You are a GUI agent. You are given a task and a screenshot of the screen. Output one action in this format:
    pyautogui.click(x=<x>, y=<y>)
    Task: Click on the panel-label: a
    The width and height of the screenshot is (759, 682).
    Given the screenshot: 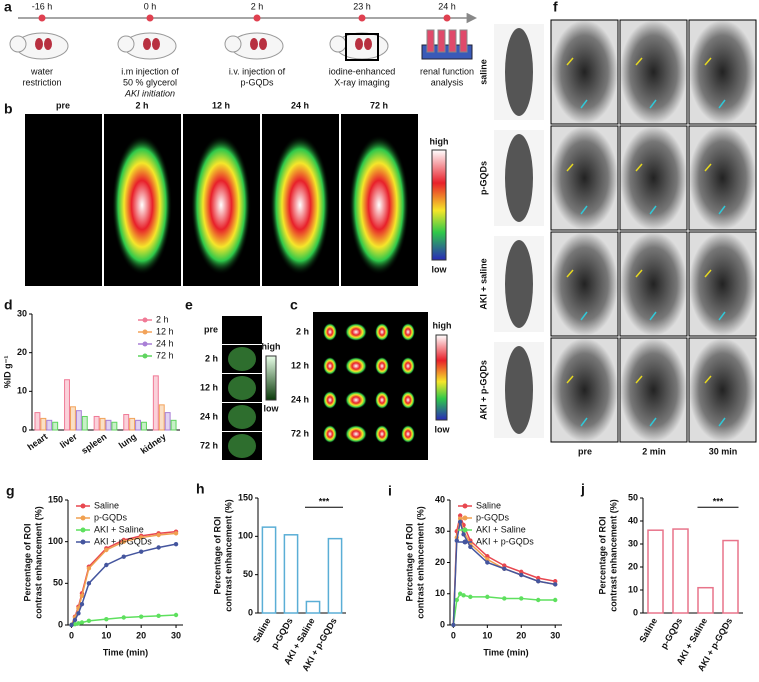 What is the action you would take?
    pyautogui.click(x=8, y=7)
    